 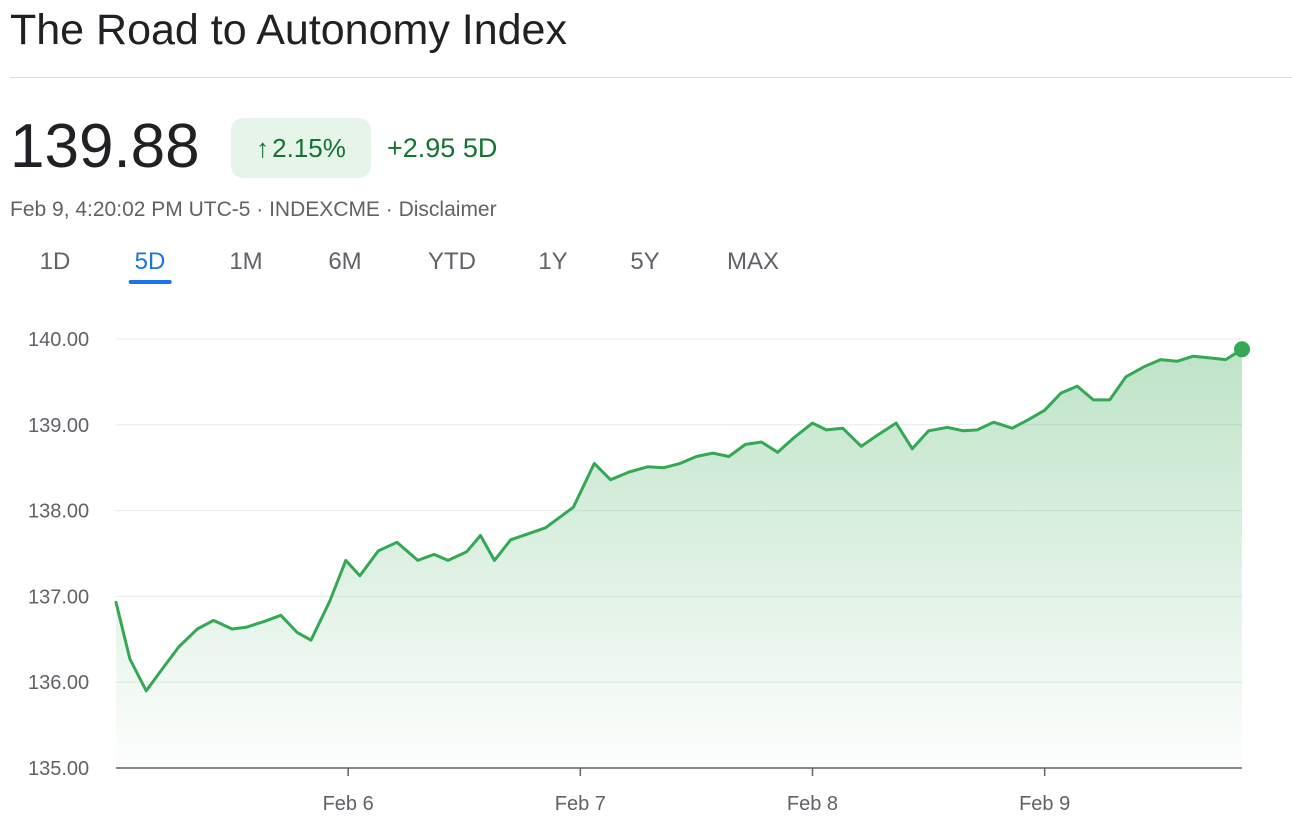 What do you see at coordinates (58, 512) in the screenshot?
I see `y-tick-label: 138.00` at bounding box center [58, 512].